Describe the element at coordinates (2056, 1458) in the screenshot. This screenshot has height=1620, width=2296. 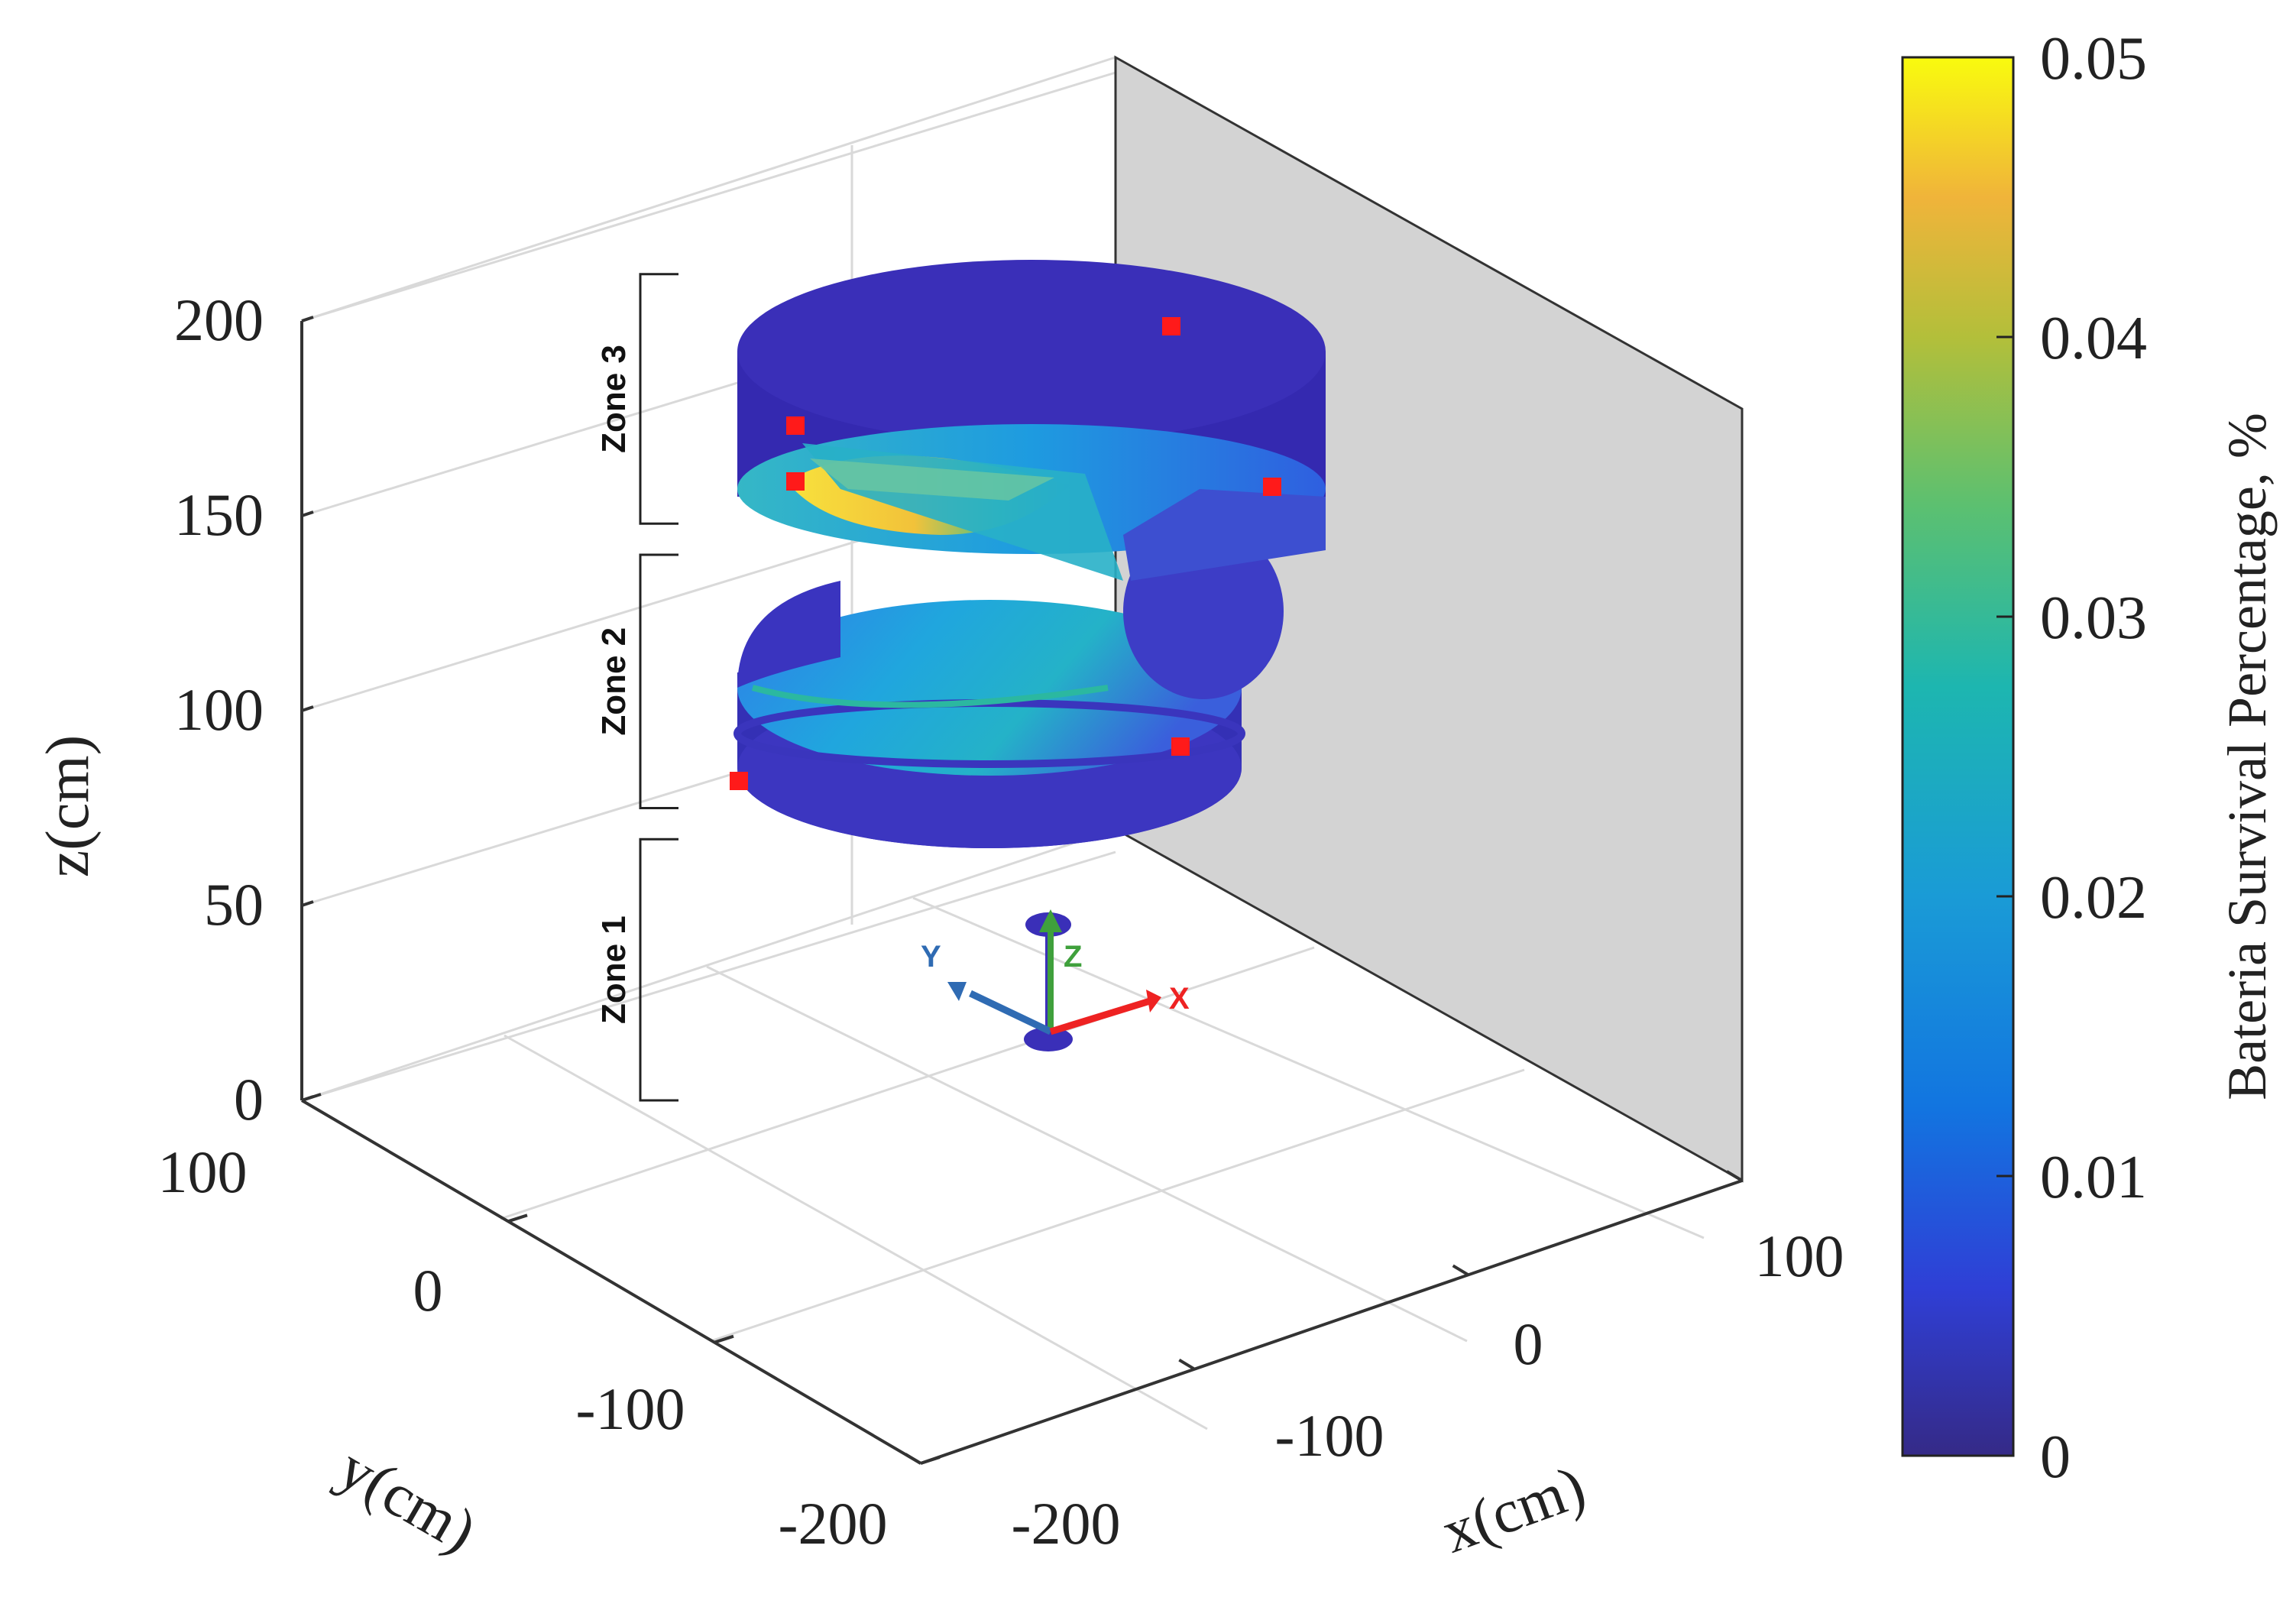
I see `colorbar-tick-label: 0` at that location.